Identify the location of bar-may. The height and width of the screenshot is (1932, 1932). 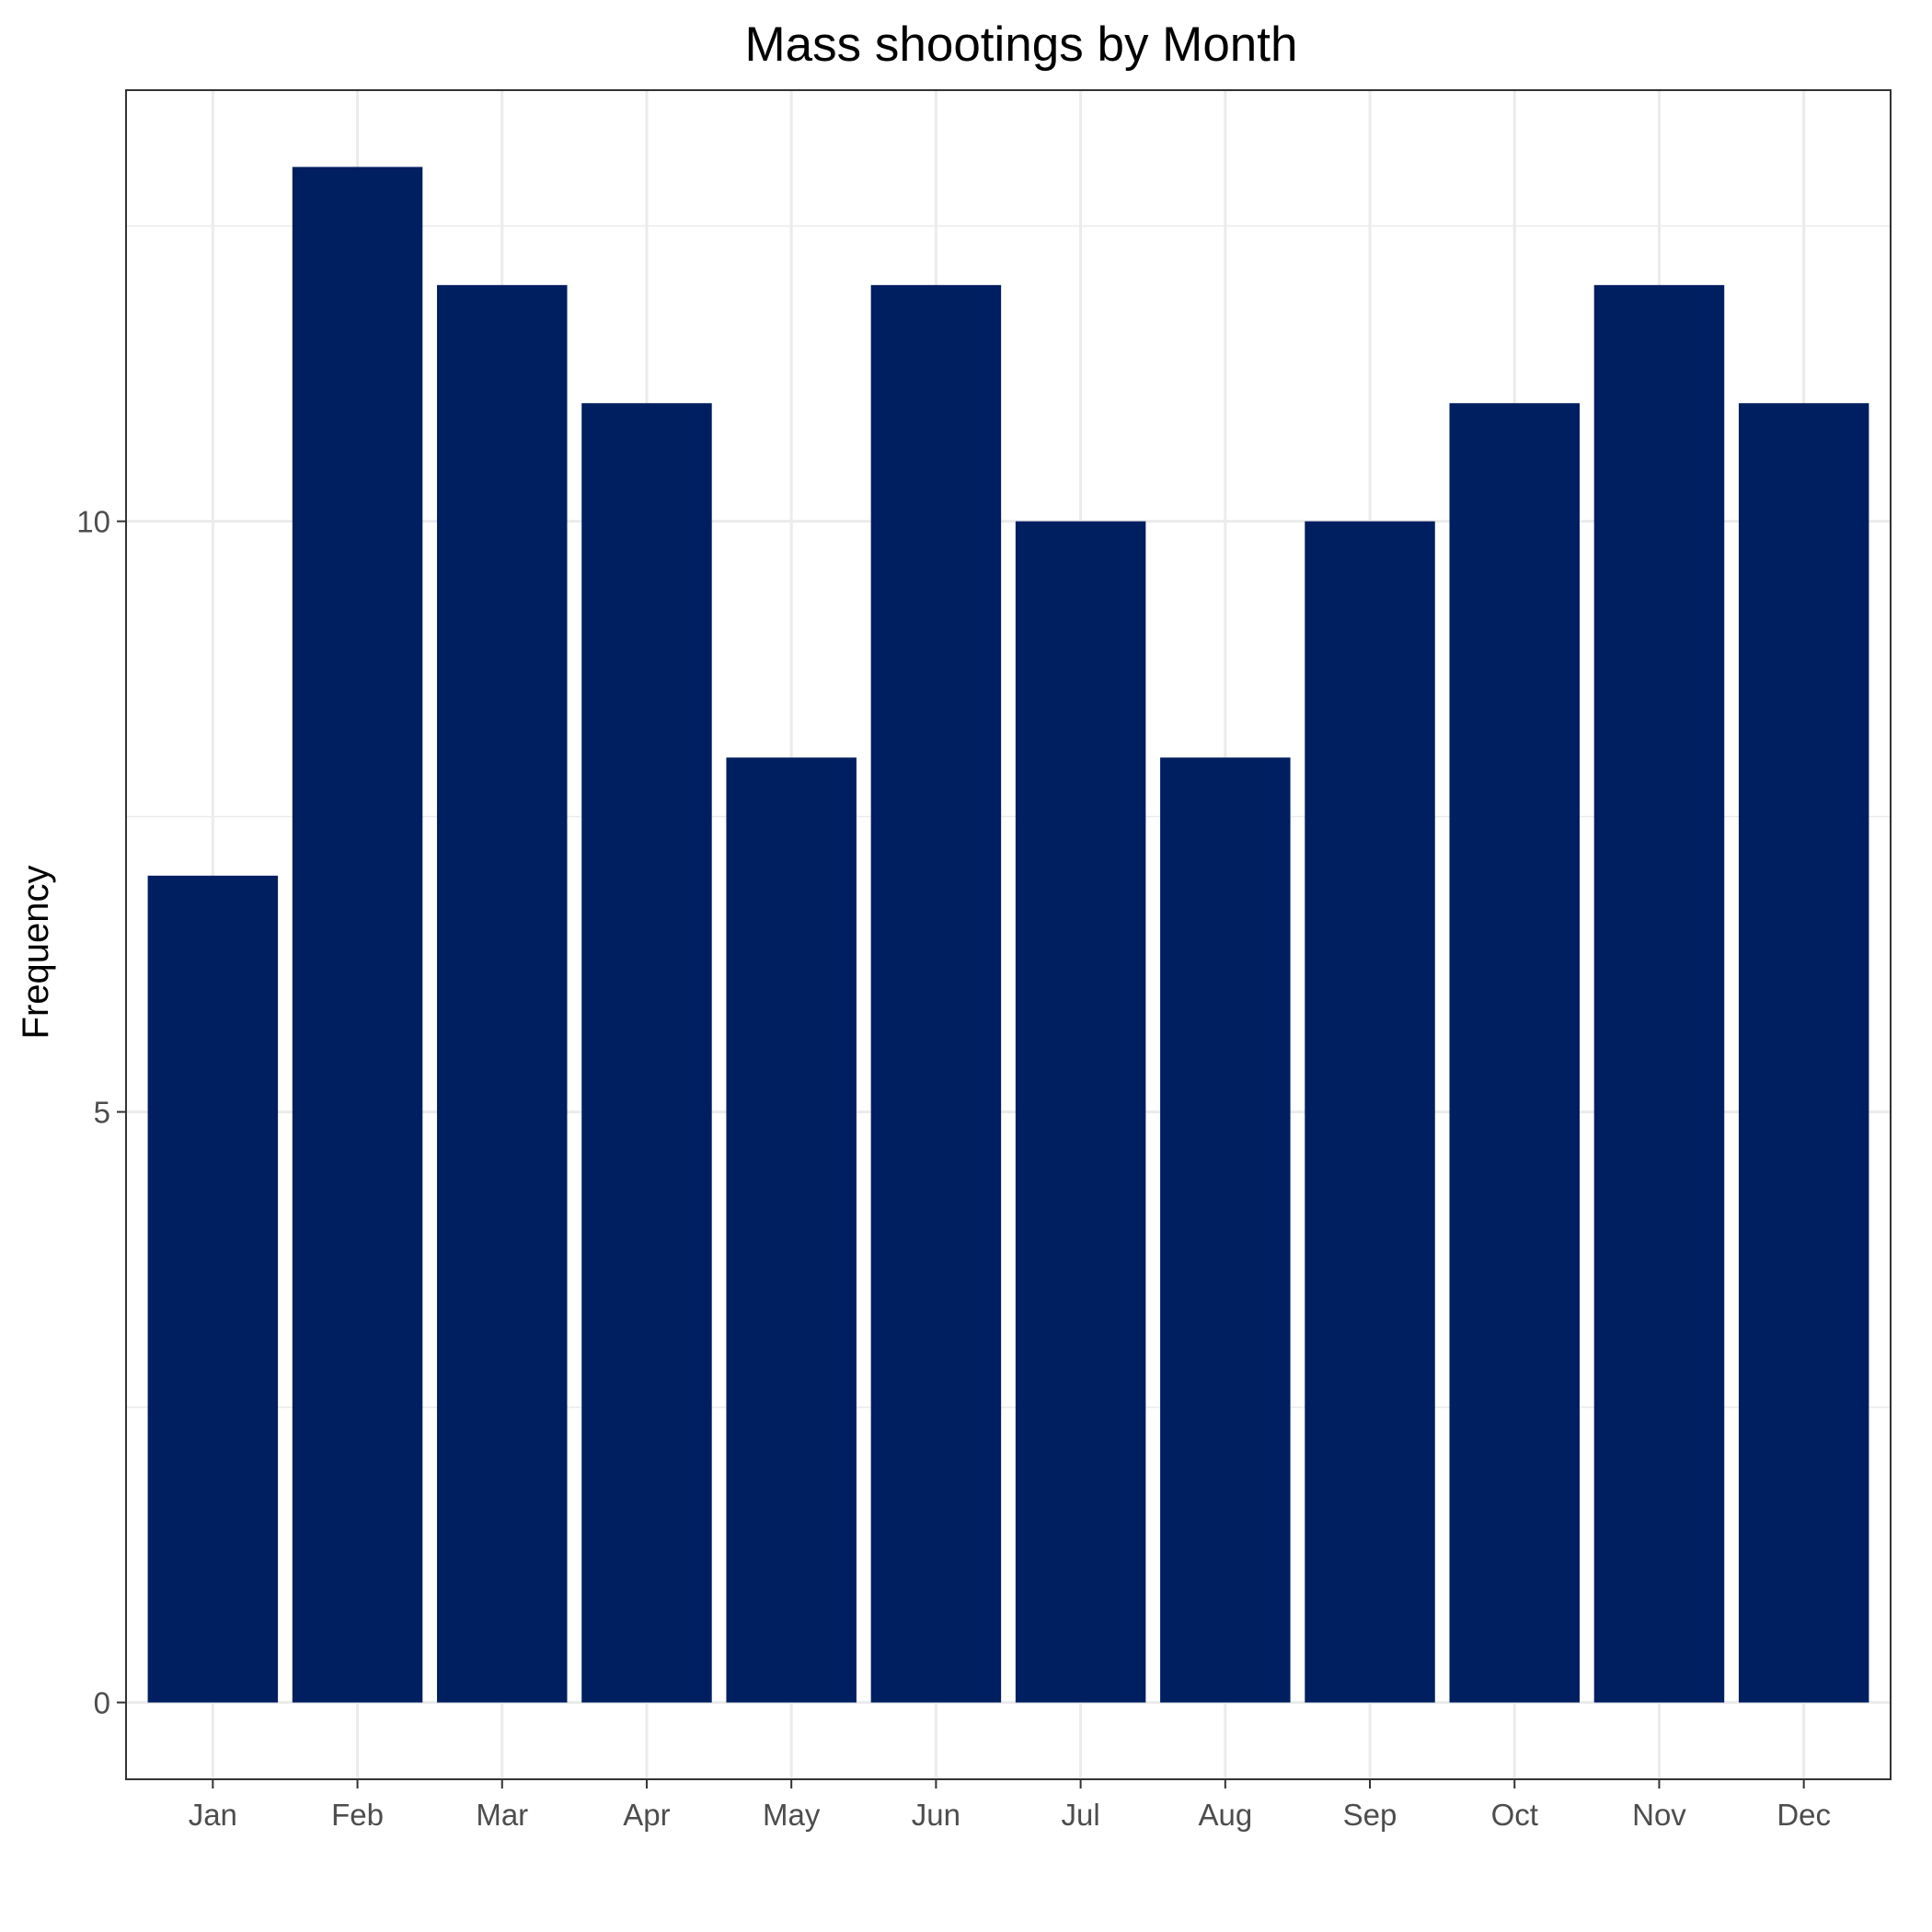
(791, 1230).